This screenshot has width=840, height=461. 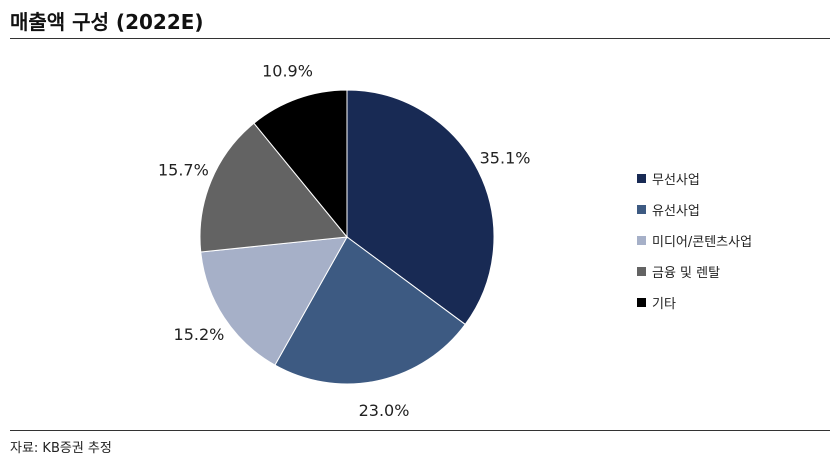 I want to click on pie-value-label-5: 10.9%, so click(x=287, y=70).